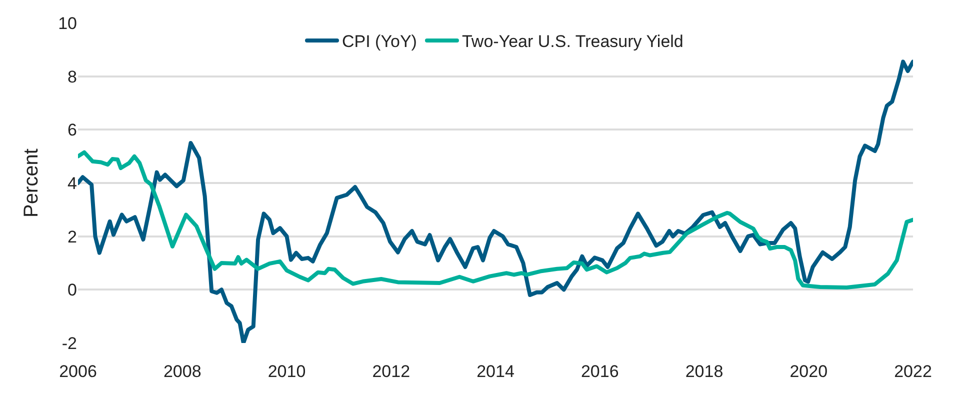 The height and width of the screenshot is (397, 960). Describe the element at coordinates (391, 371) in the screenshot. I see `x-tick-label: 2012` at that location.